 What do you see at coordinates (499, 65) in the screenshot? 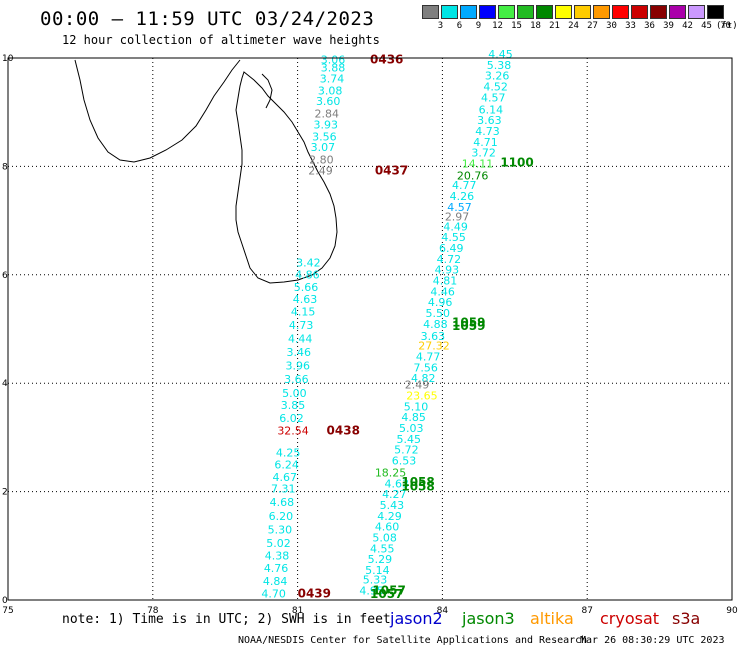
I see `swh-label: 5.38` at bounding box center [499, 65].